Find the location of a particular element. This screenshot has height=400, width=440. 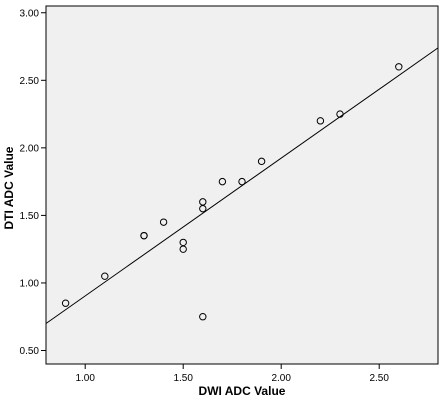

x-tick-label: 2.00 is located at coordinates (281, 378).